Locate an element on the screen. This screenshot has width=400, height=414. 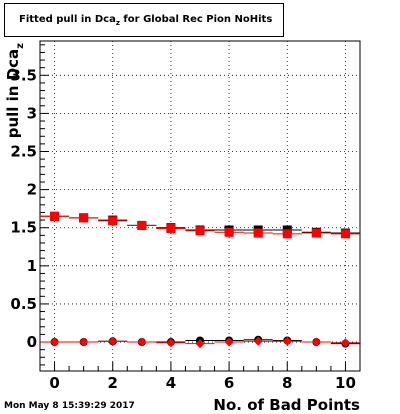
y-axis-title: pull in Dcaz is located at coordinates (15, 90).